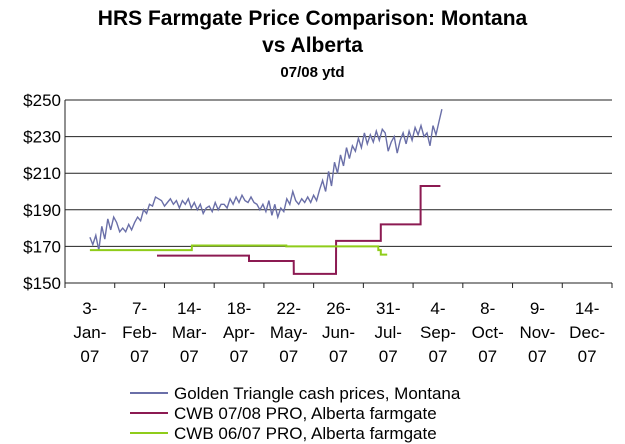  Describe the element at coordinates (305, 433) in the screenshot. I see `legend-label-3: CWB 06/07 PRO, Alberta farmgate` at that location.